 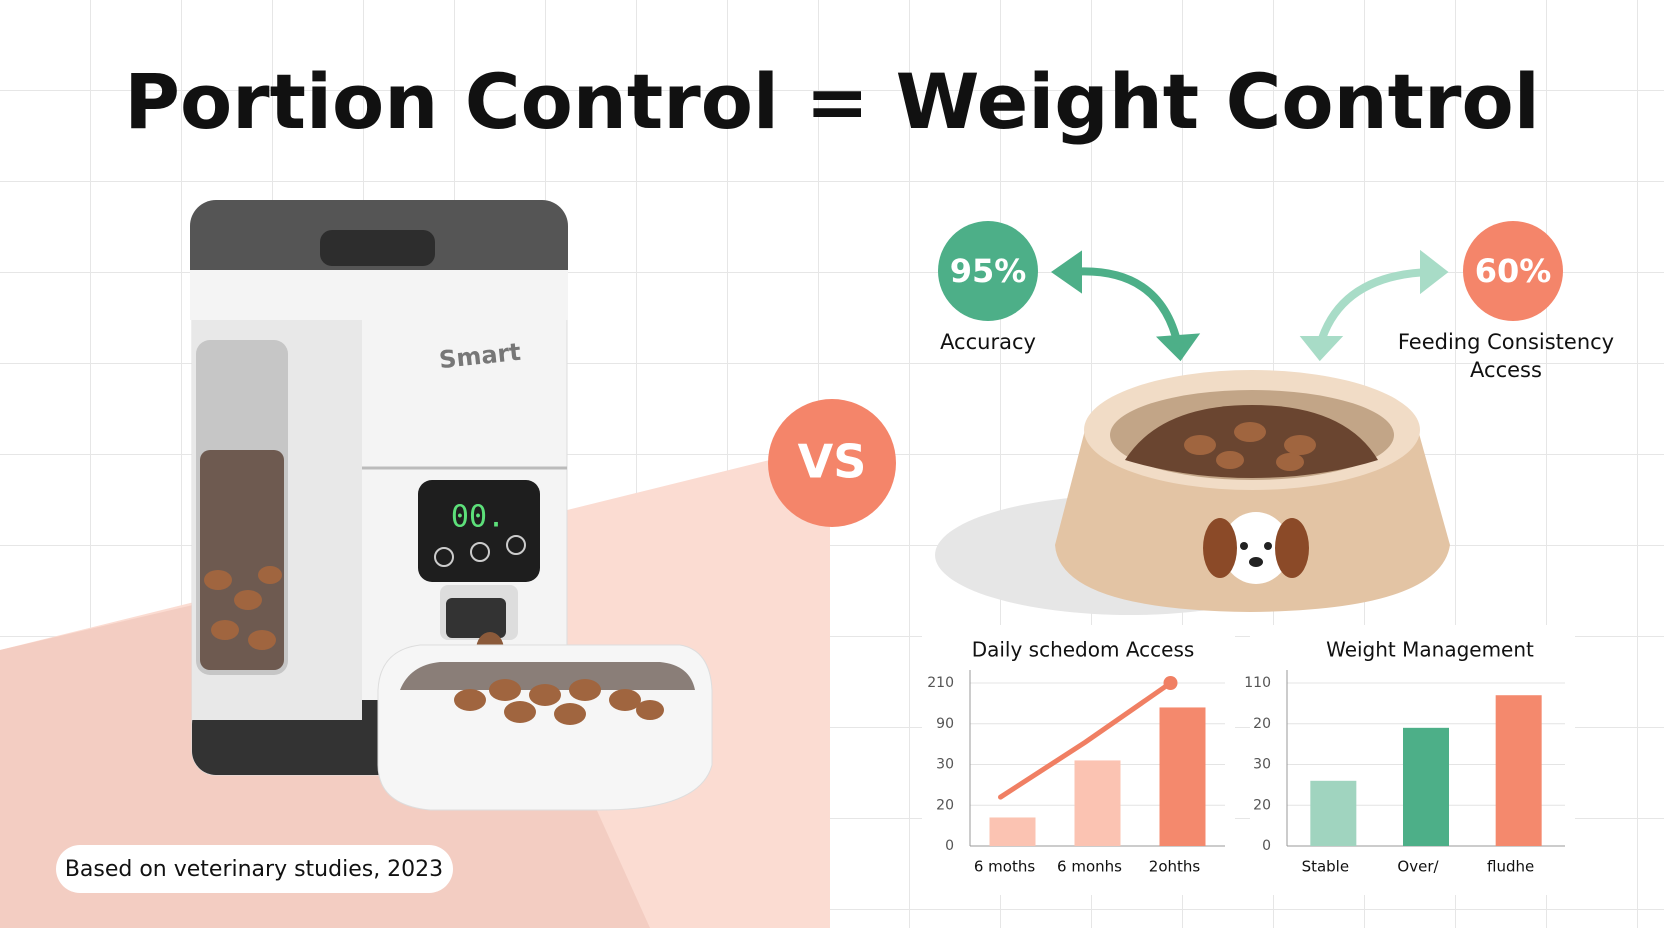 I want to click on x-tick-label: 6 moths, so click(x=1004, y=867).